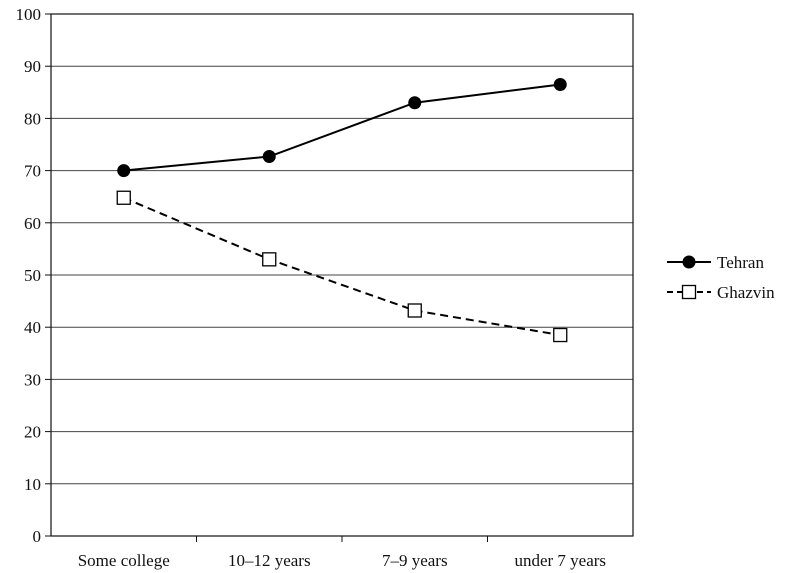 The height and width of the screenshot is (573, 794). I want to click on series-line-tehran, so click(342, 127).